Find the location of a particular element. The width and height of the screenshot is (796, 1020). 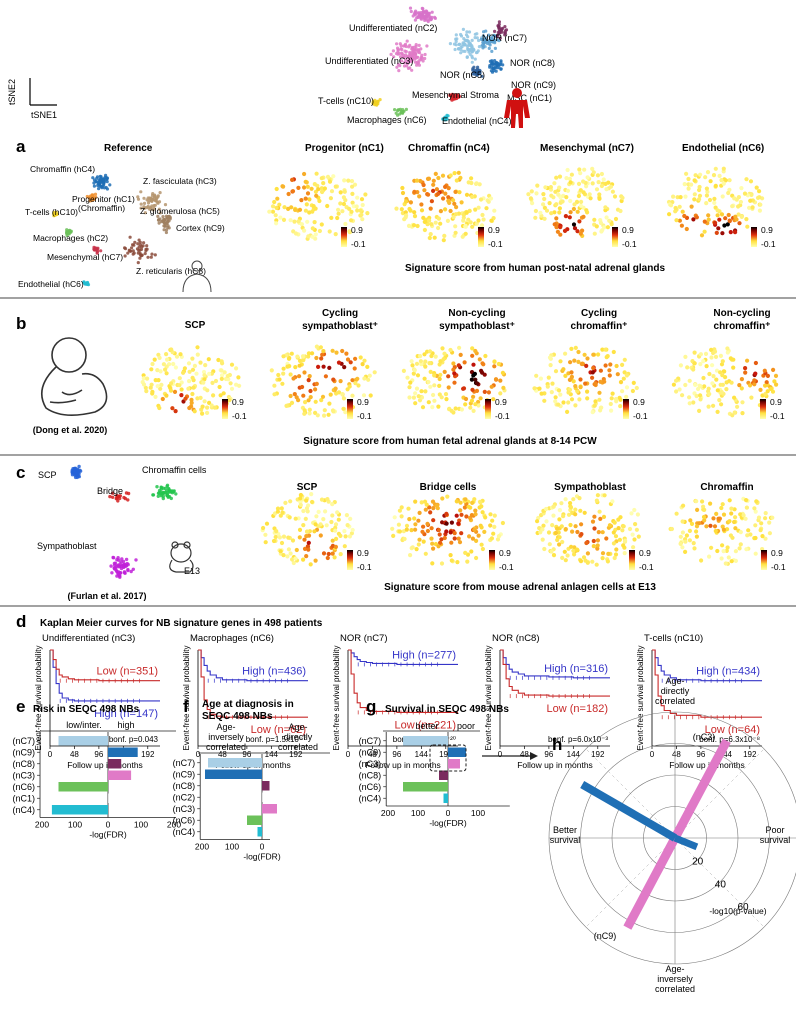

bar is located at coordinates (269, 809).